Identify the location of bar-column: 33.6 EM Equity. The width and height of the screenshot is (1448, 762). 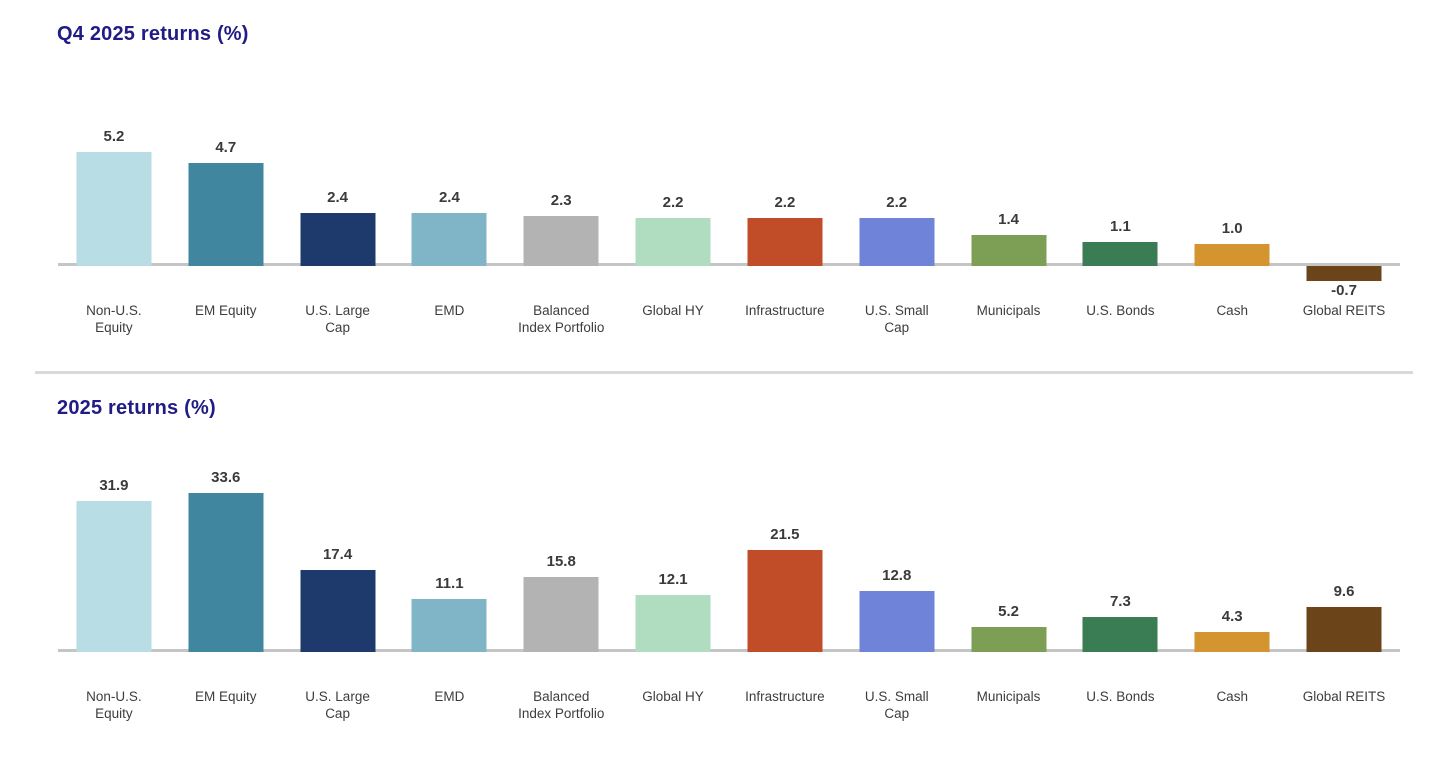
(226, 596).